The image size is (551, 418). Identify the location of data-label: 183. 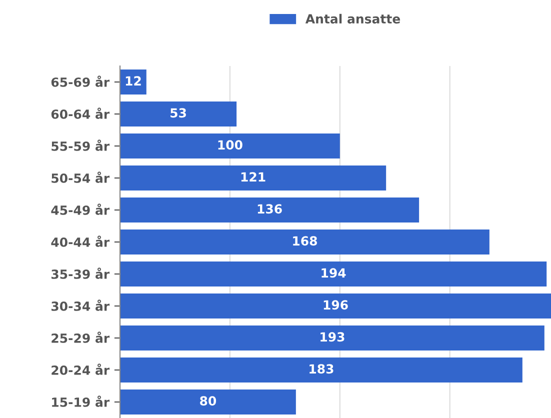
(322, 369).